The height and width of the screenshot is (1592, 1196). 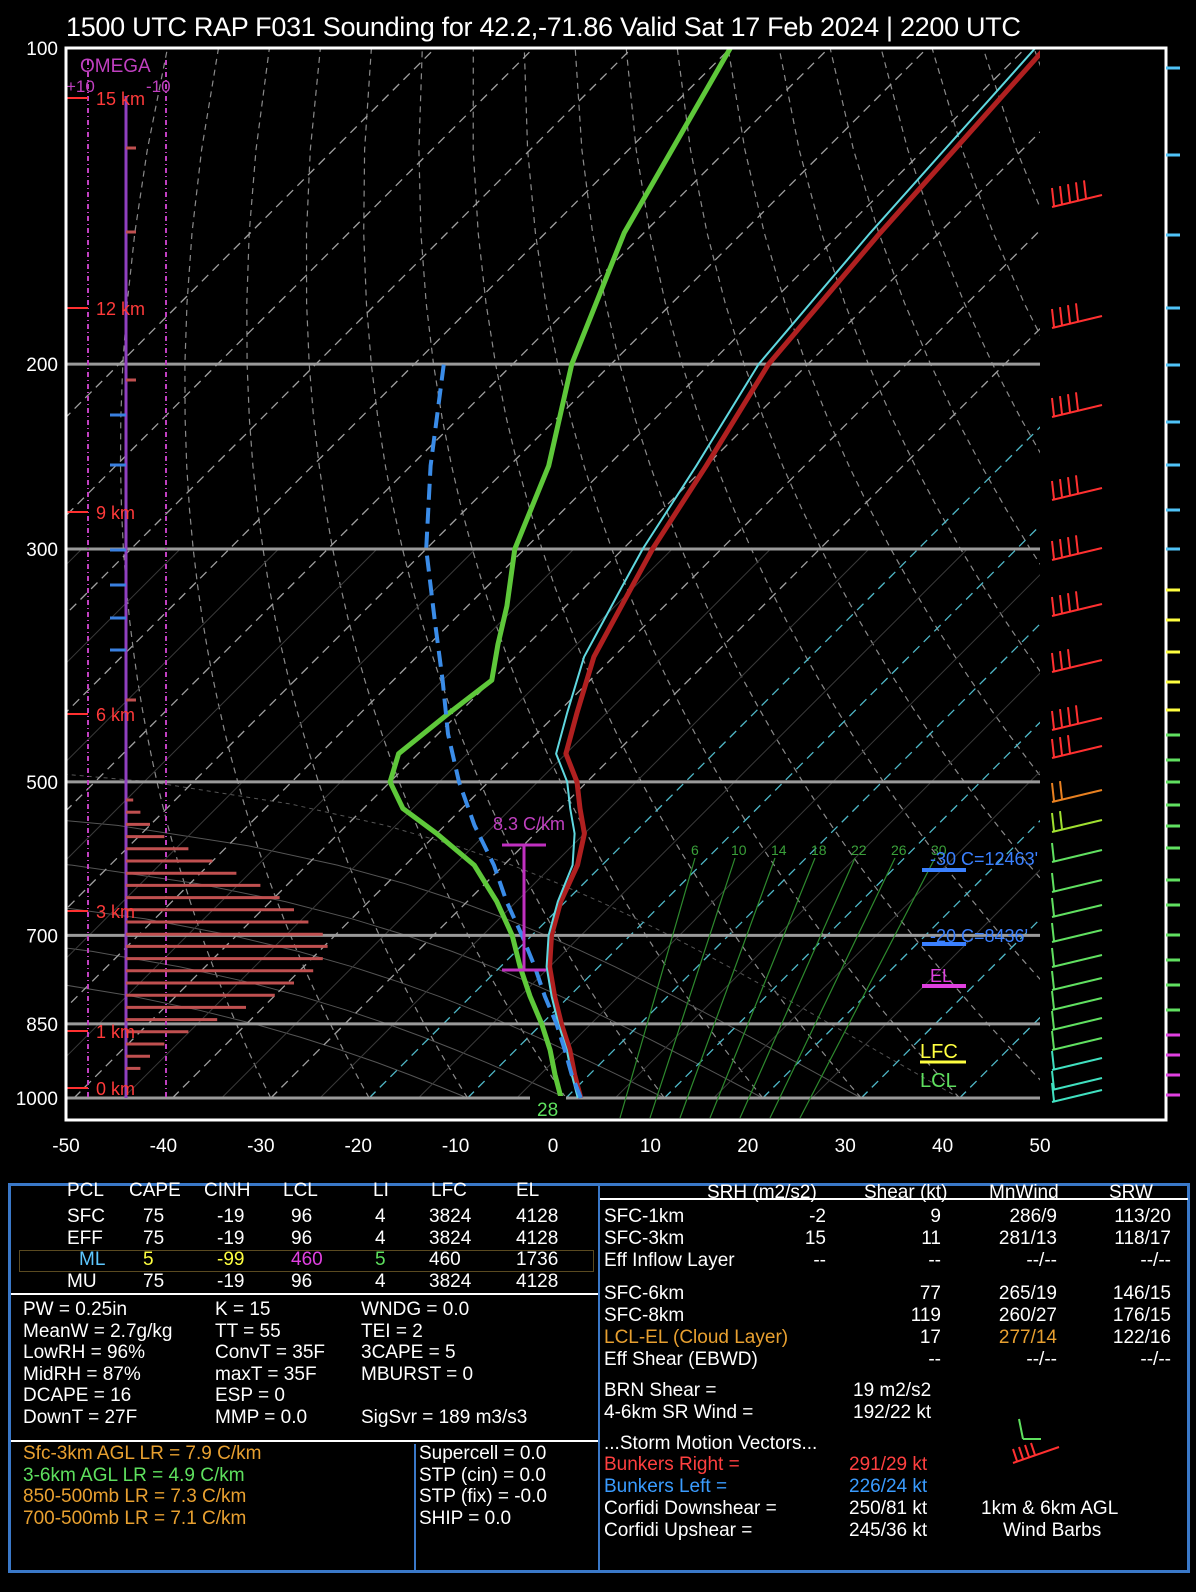 What do you see at coordinates (120, 309) in the screenshot?
I see `height-label: 12 km` at bounding box center [120, 309].